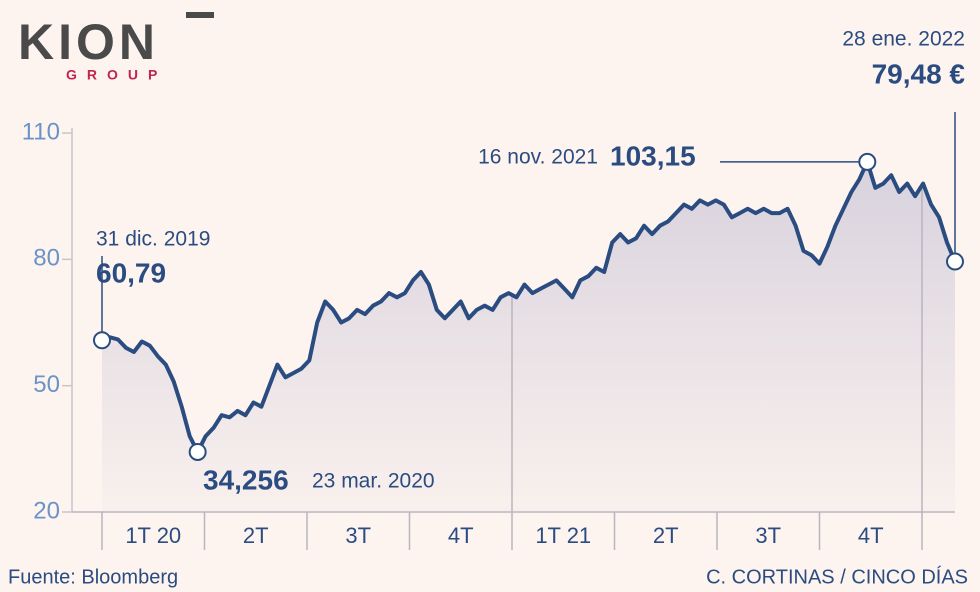 The height and width of the screenshot is (592, 980). Describe the element at coordinates (653, 155) in the screenshot. I see `annotation-value: 103,15` at that location.